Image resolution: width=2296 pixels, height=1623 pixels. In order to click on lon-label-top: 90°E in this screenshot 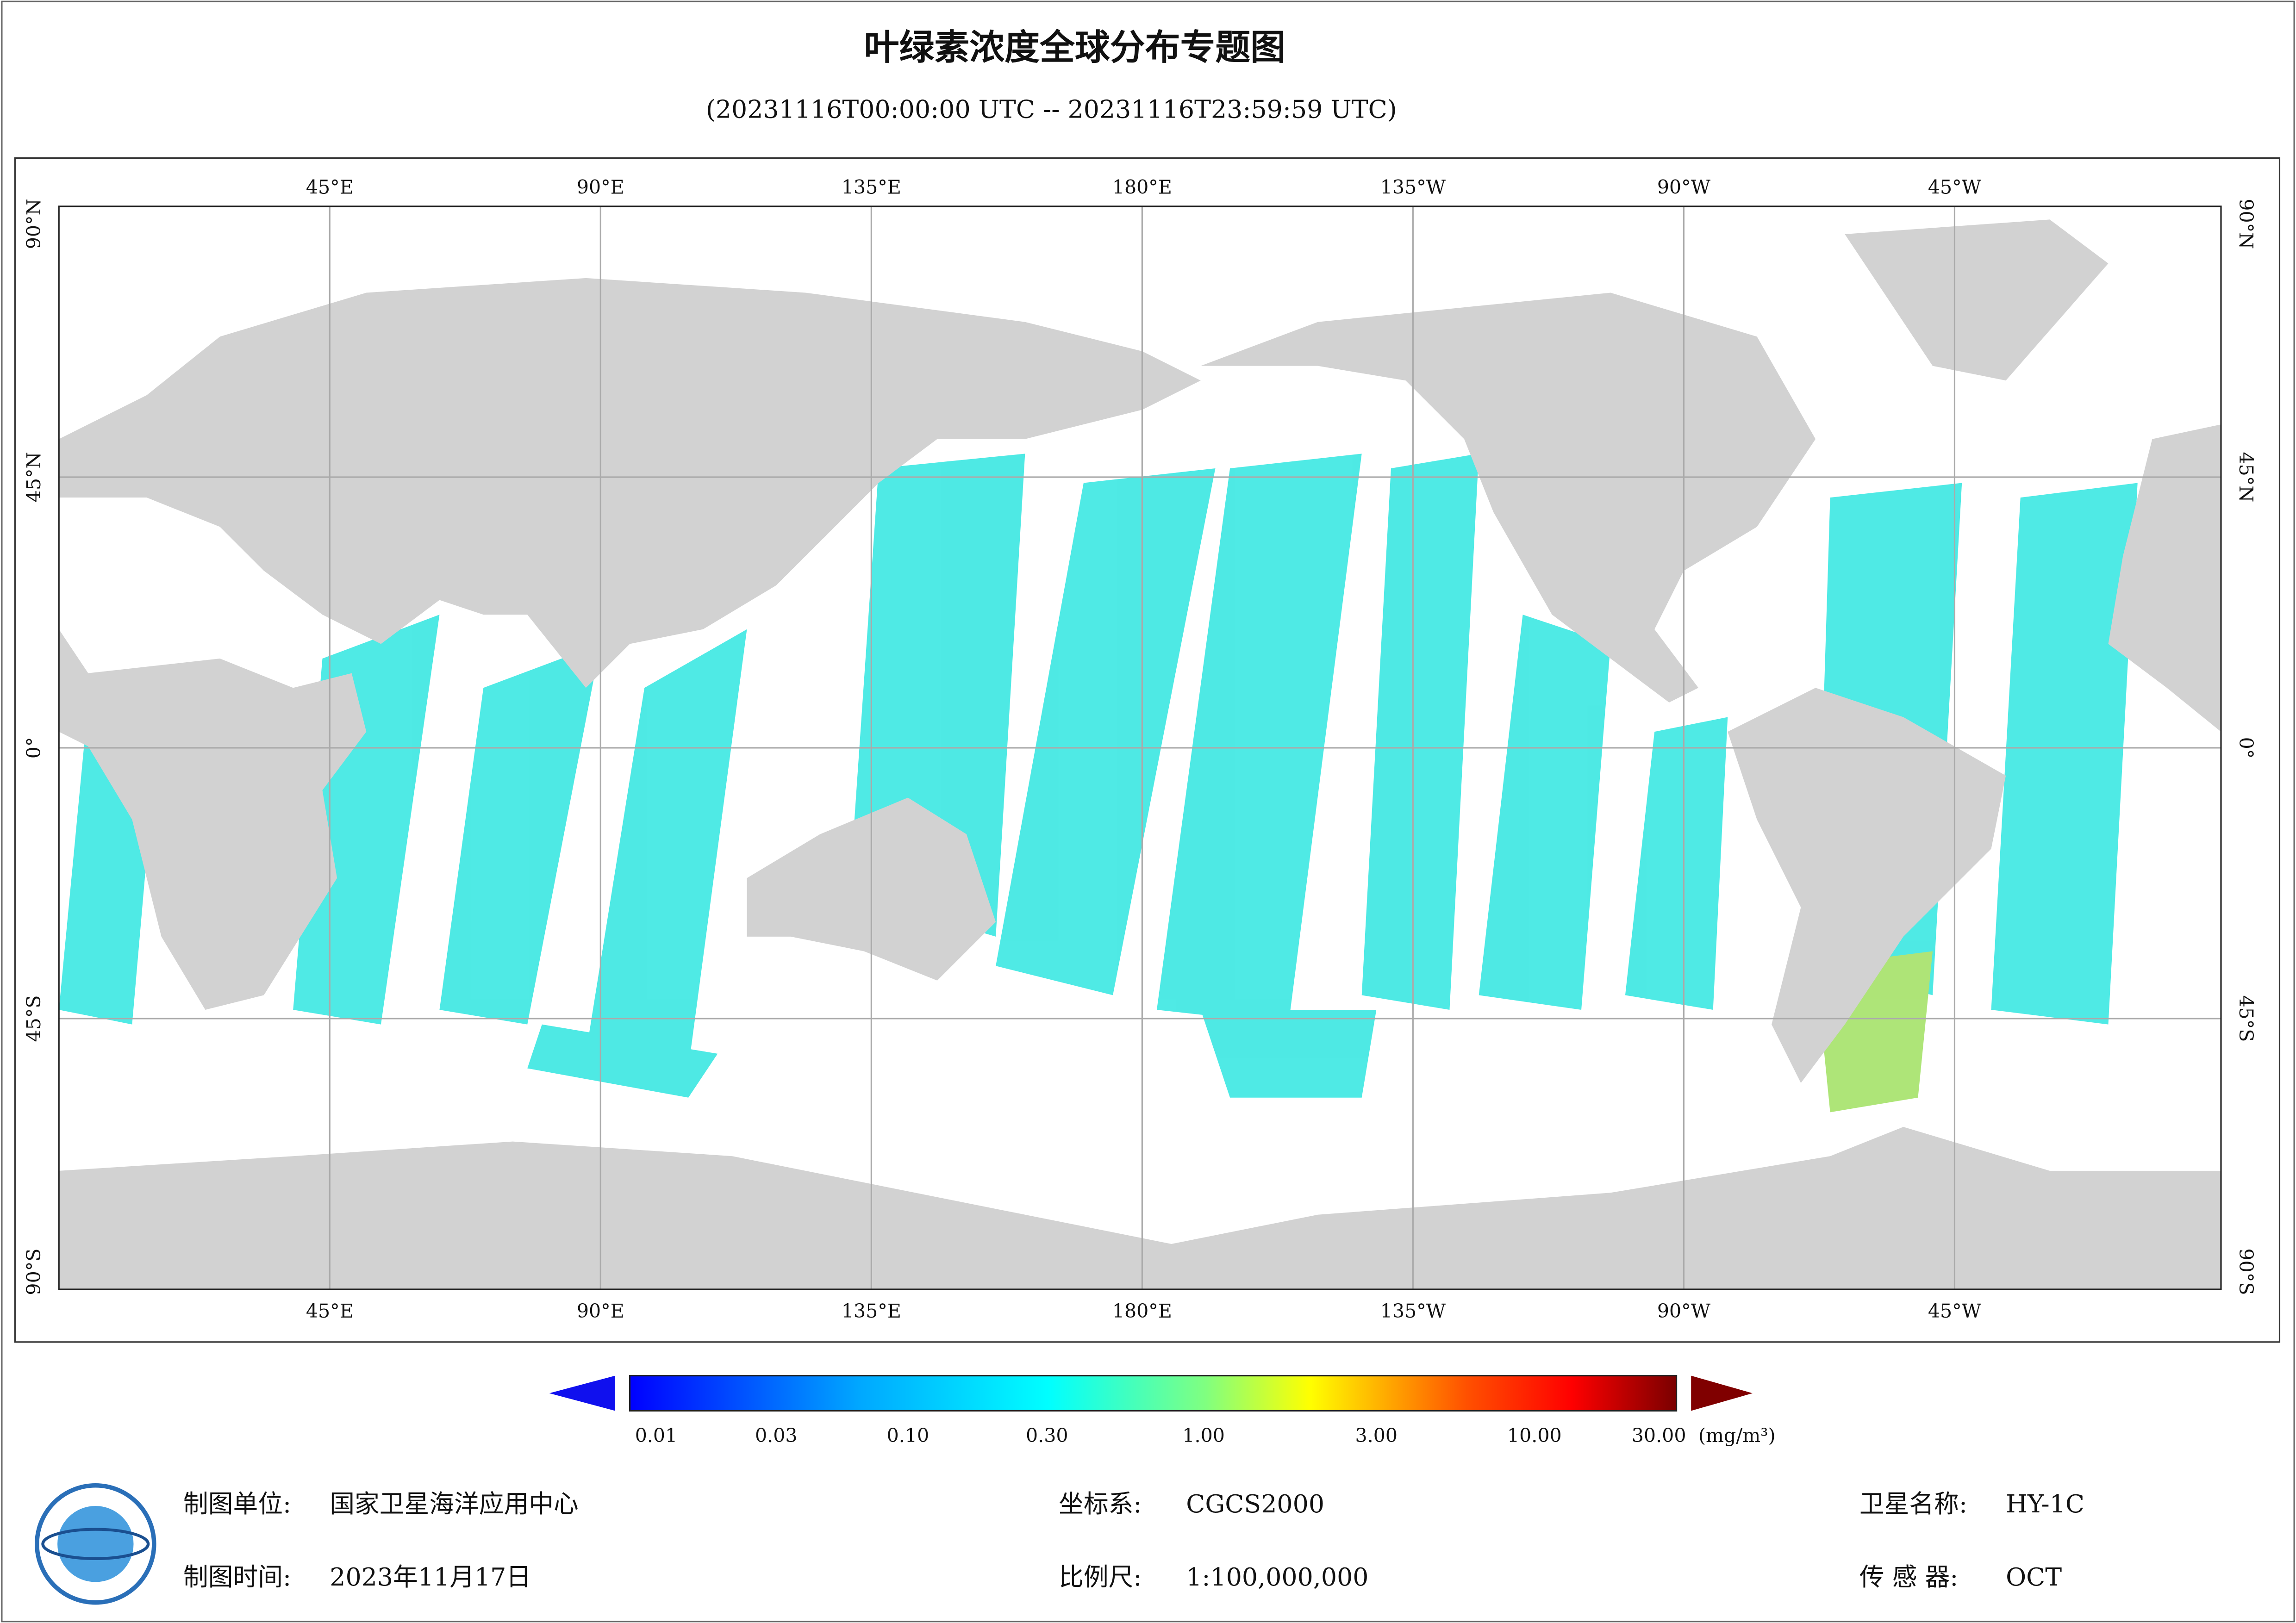, I will do `click(600, 187)`.